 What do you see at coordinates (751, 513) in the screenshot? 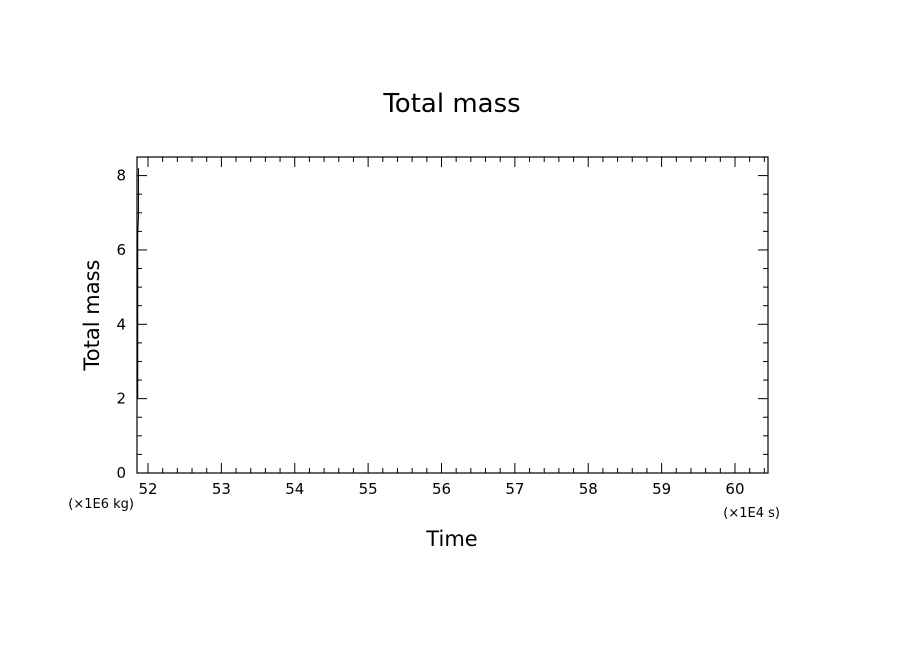
I see `x-unit-label: (×1E4 s)` at bounding box center [751, 513].